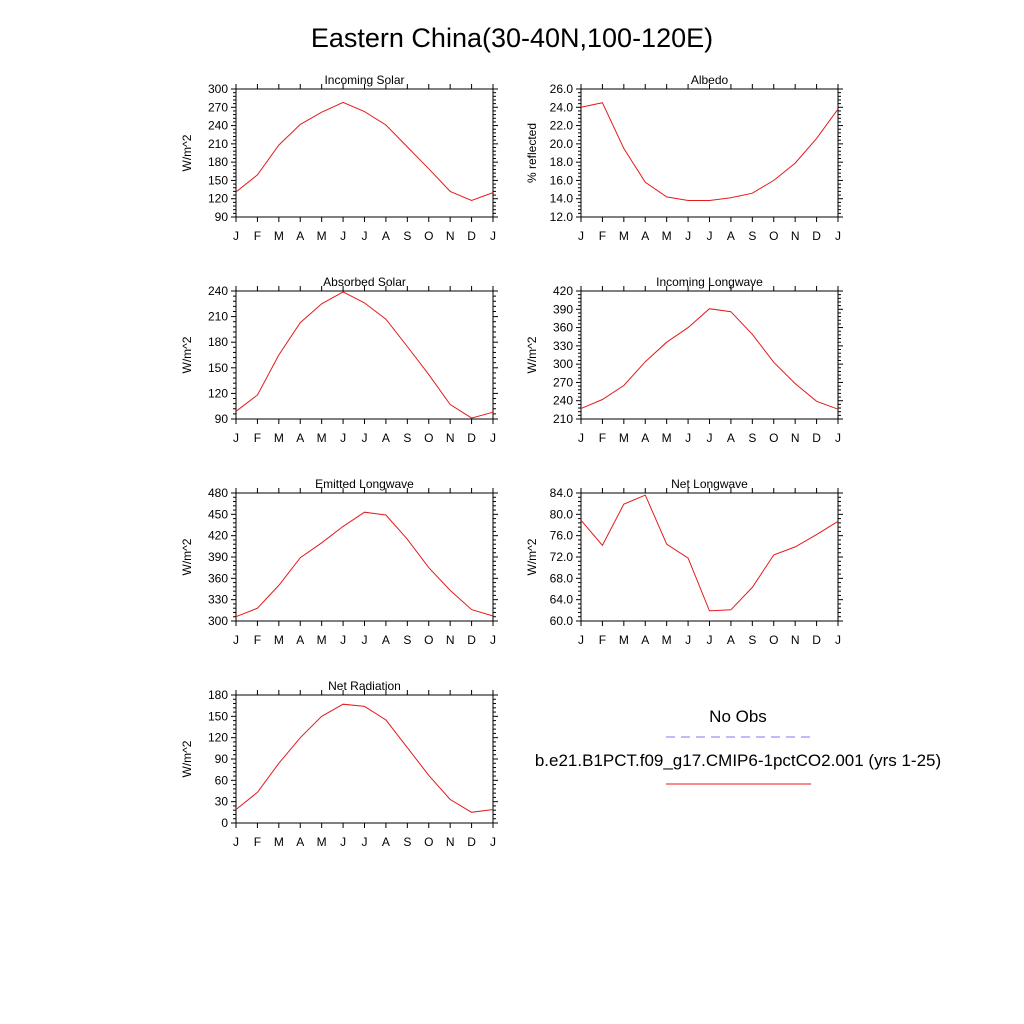 This screenshot has height=1024, width=1024. I want to click on y-tick-label: 420, so click(563, 291).